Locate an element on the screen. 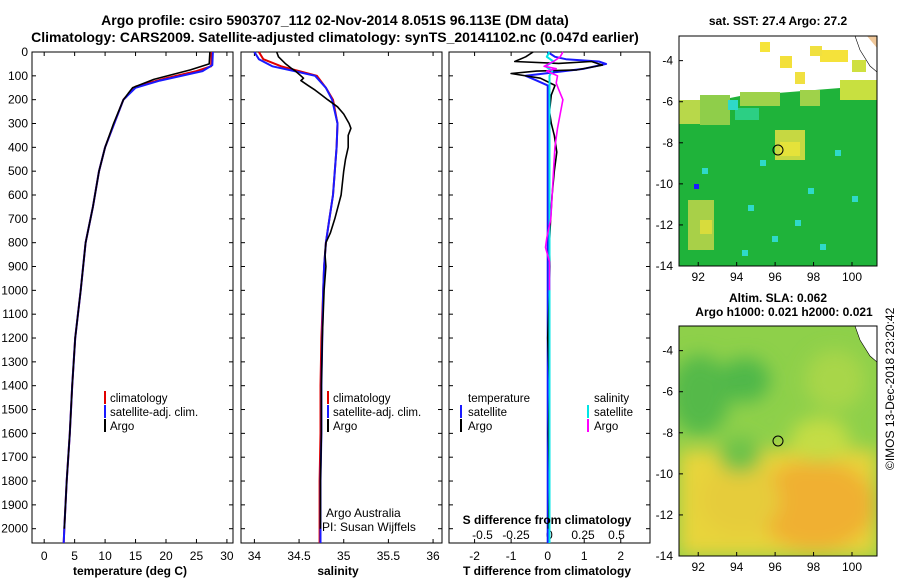  annotation-argo-australia: Argo Australia is located at coordinates (363, 513).